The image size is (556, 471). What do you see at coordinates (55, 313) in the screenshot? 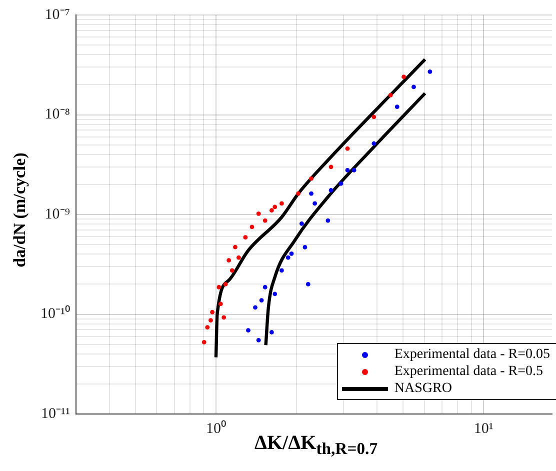
I see `y-tick-label: 10⁻¹⁰` at bounding box center [55, 313].